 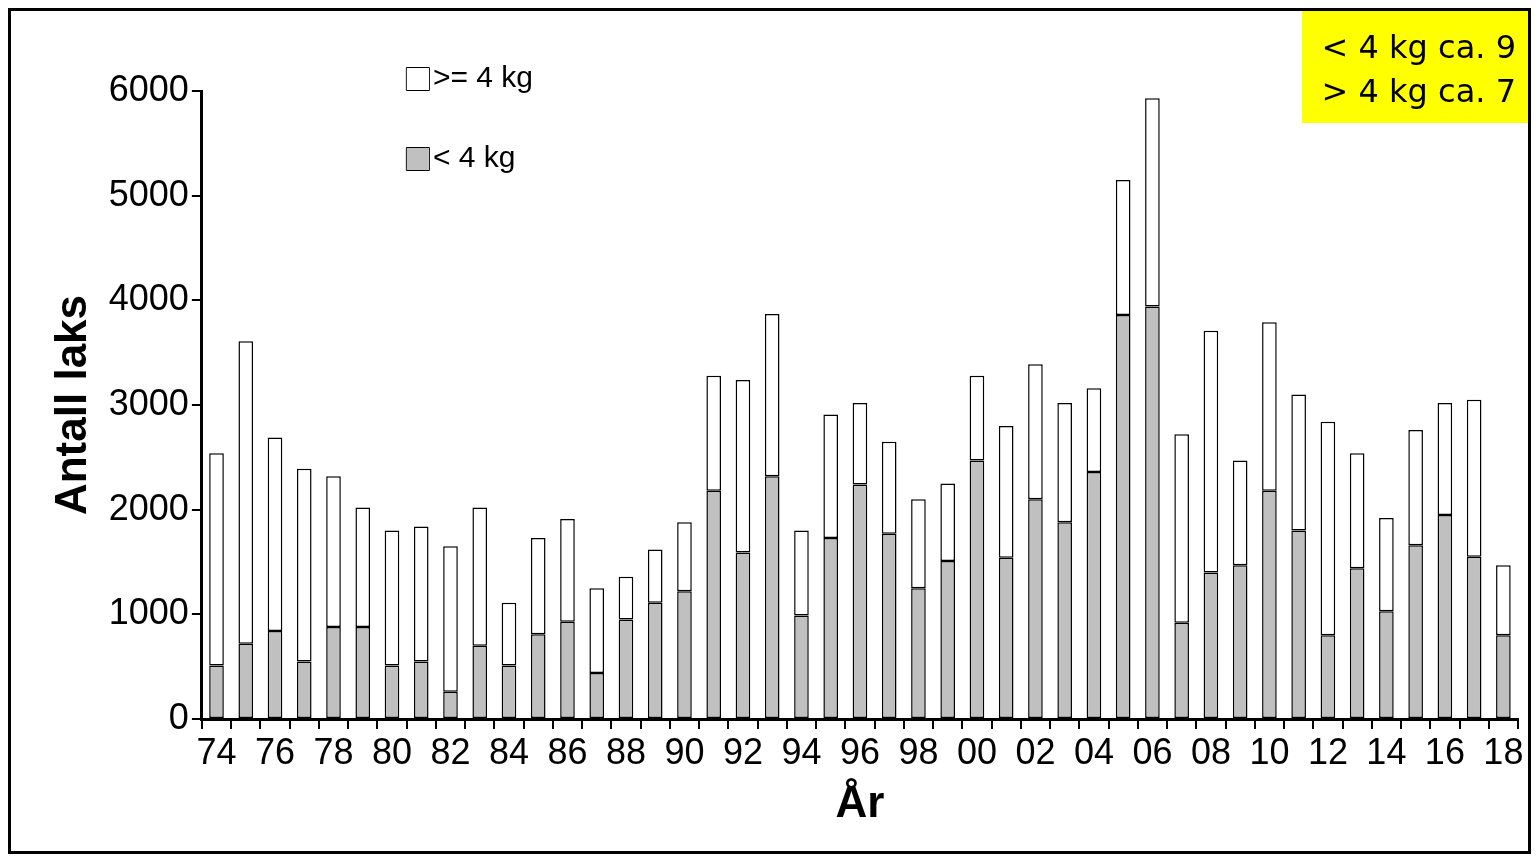 What do you see at coordinates (742, 751) in the screenshot?
I see `x-tick-label: 92` at bounding box center [742, 751].